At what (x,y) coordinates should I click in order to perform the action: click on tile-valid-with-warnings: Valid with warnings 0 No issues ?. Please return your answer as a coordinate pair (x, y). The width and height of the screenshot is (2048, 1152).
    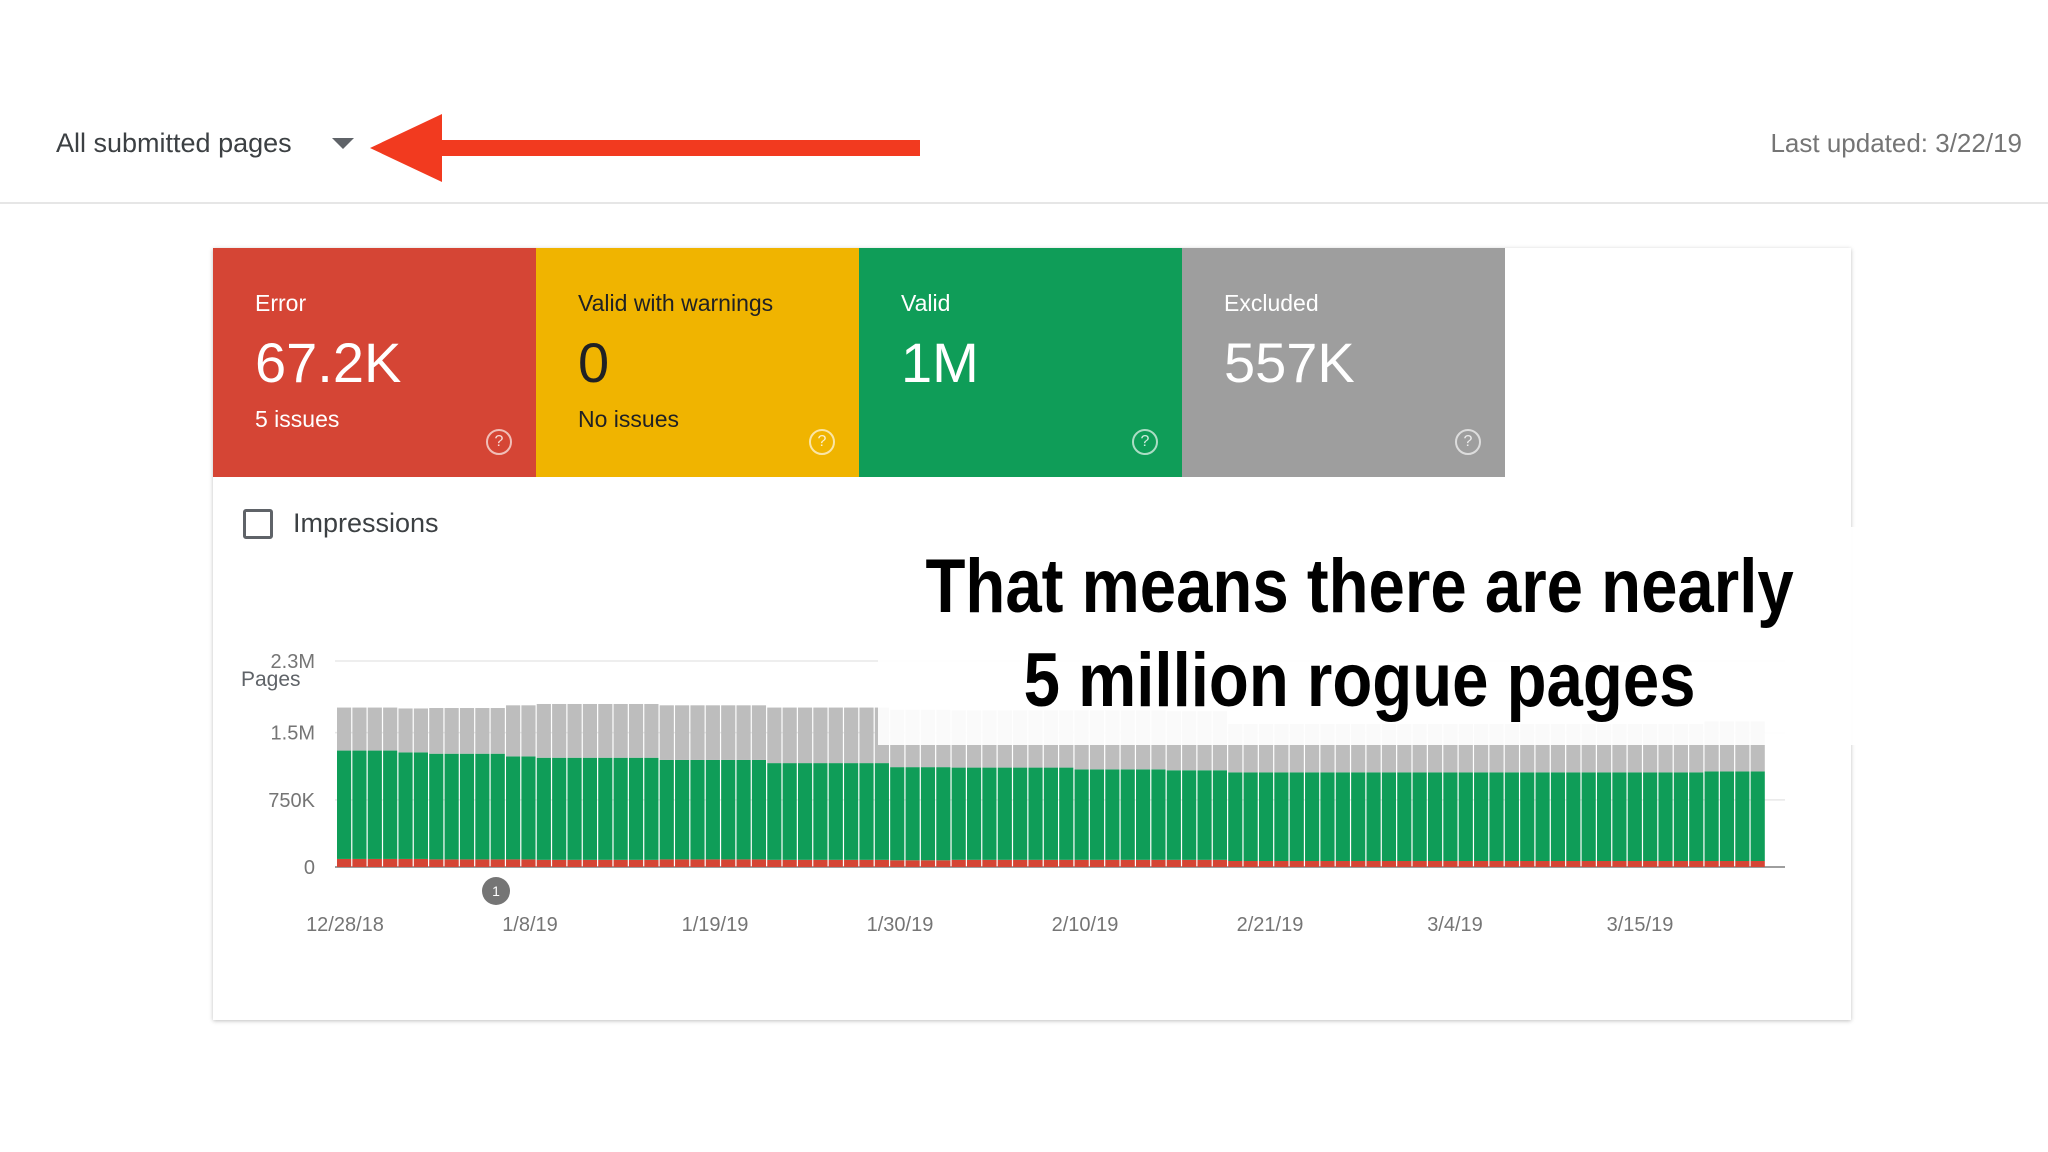
    Looking at the image, I should click on (697, 362).